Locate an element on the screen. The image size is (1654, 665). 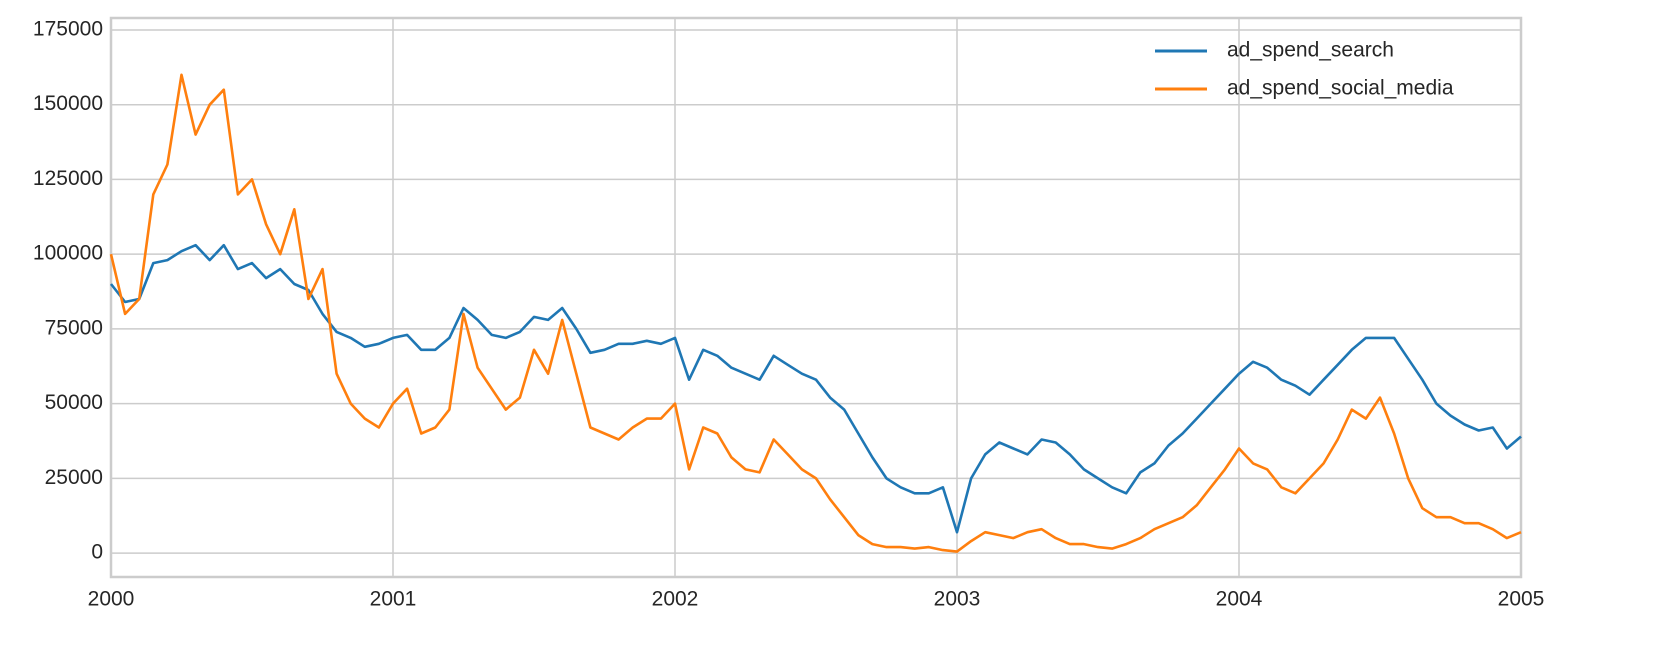
x-tick-label: 2004 is located at coordinates (1239, 599).